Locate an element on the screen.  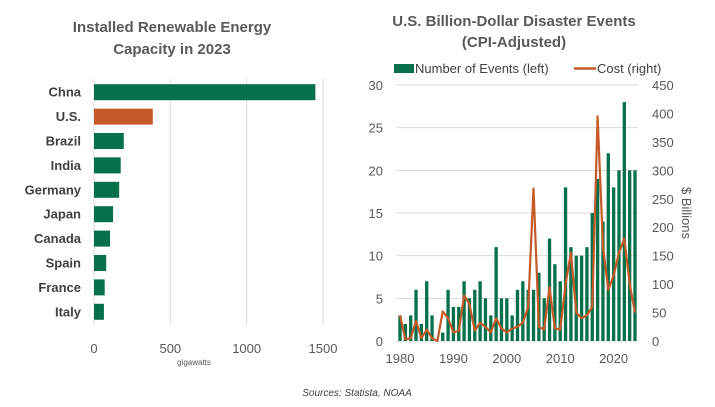
category-label: Canada is located at coordinates (58, 238).